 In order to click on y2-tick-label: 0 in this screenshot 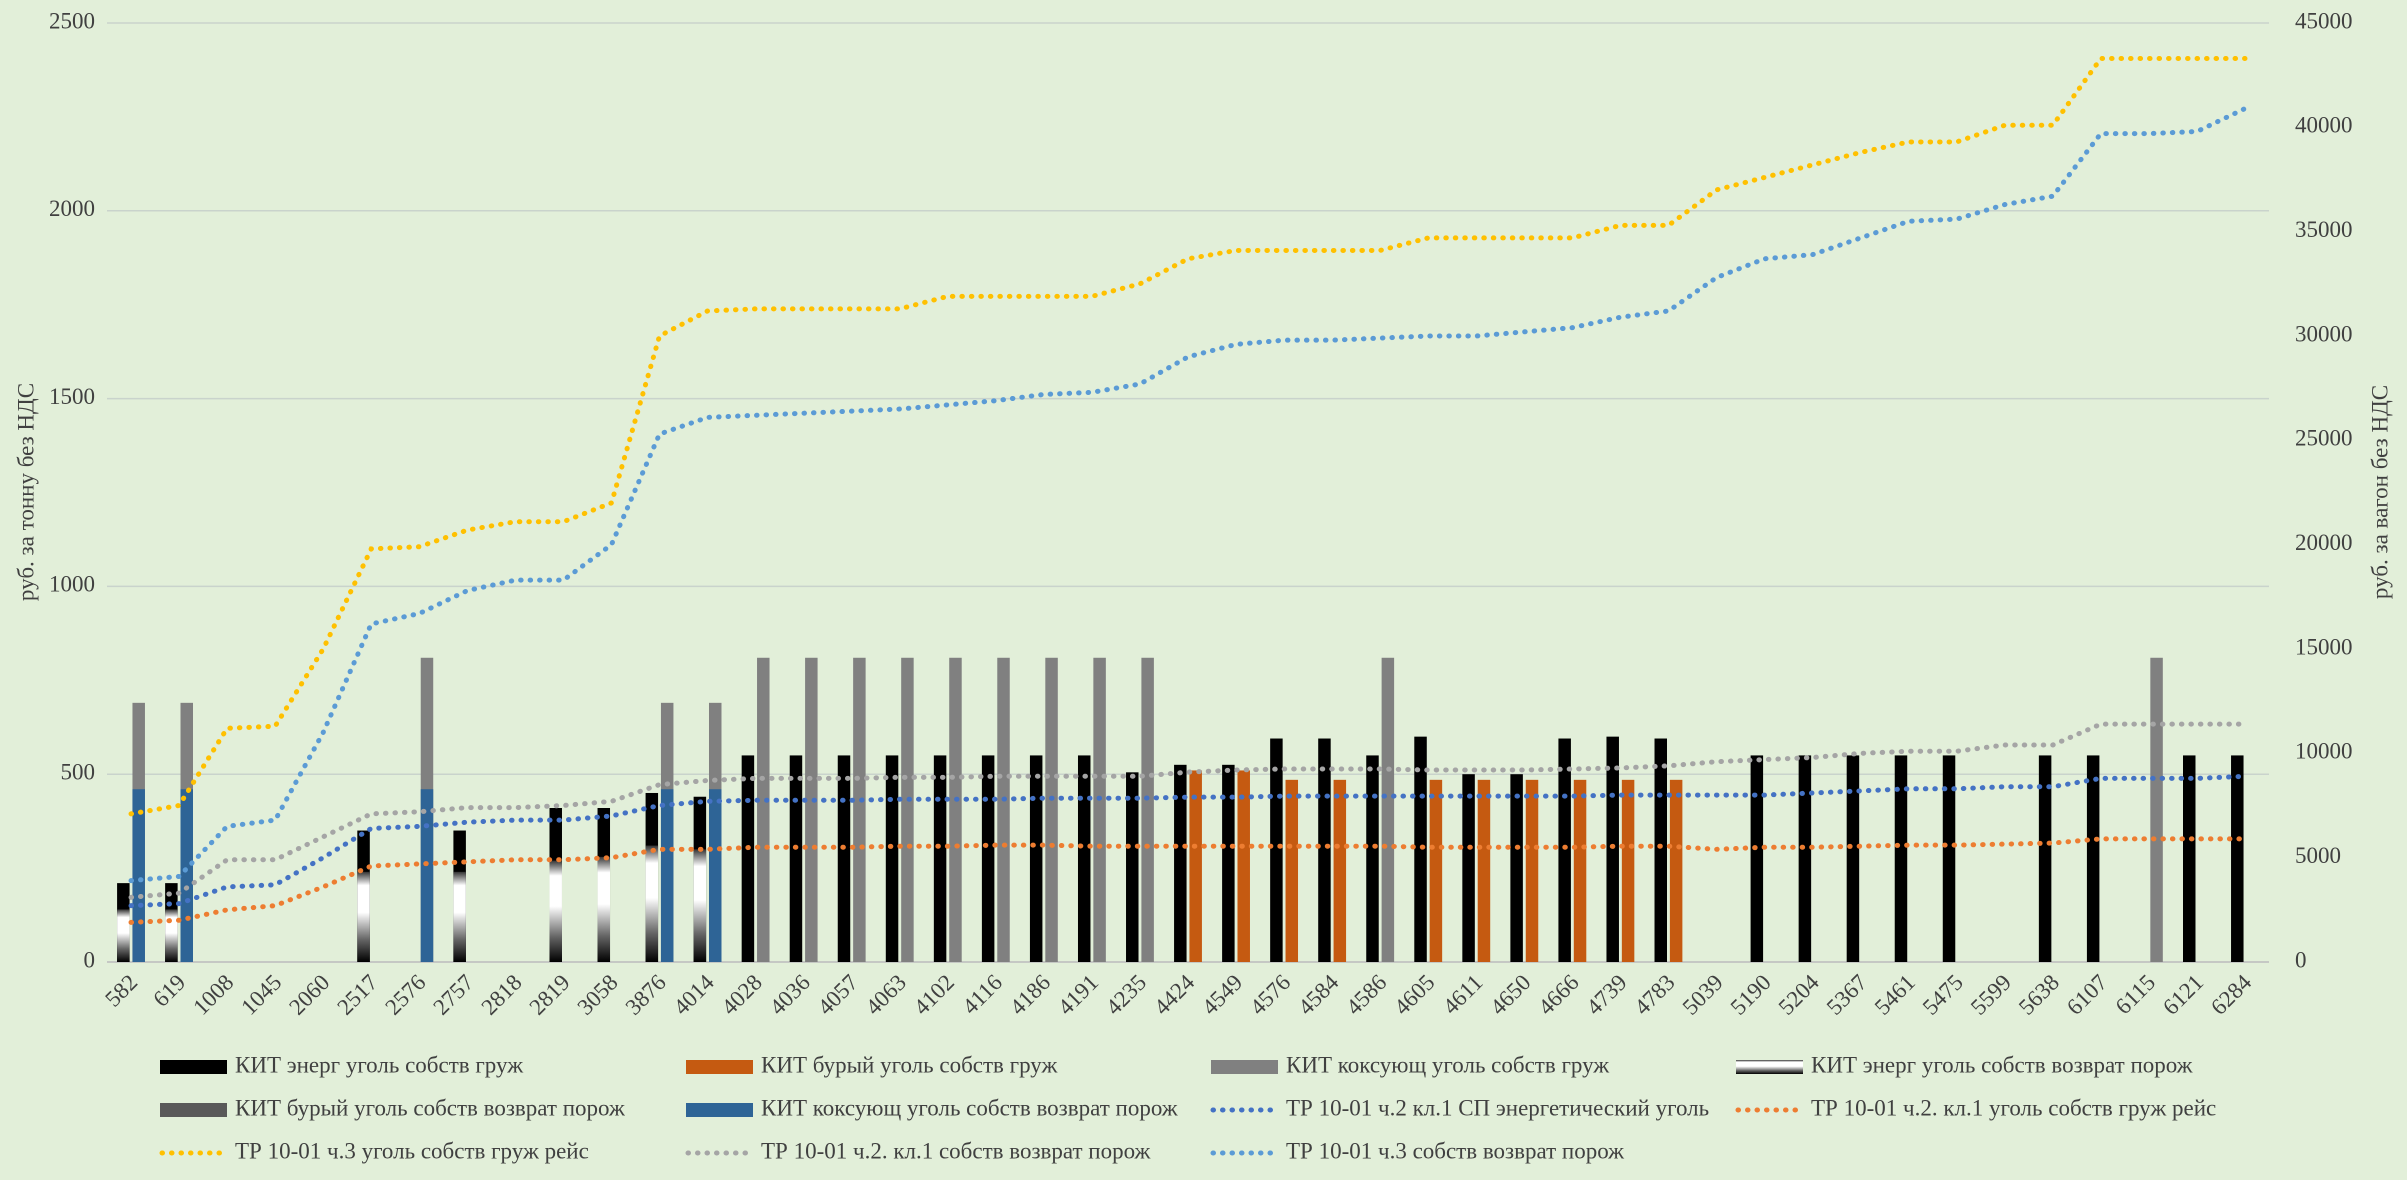, I will do `click(2301, 959)`.